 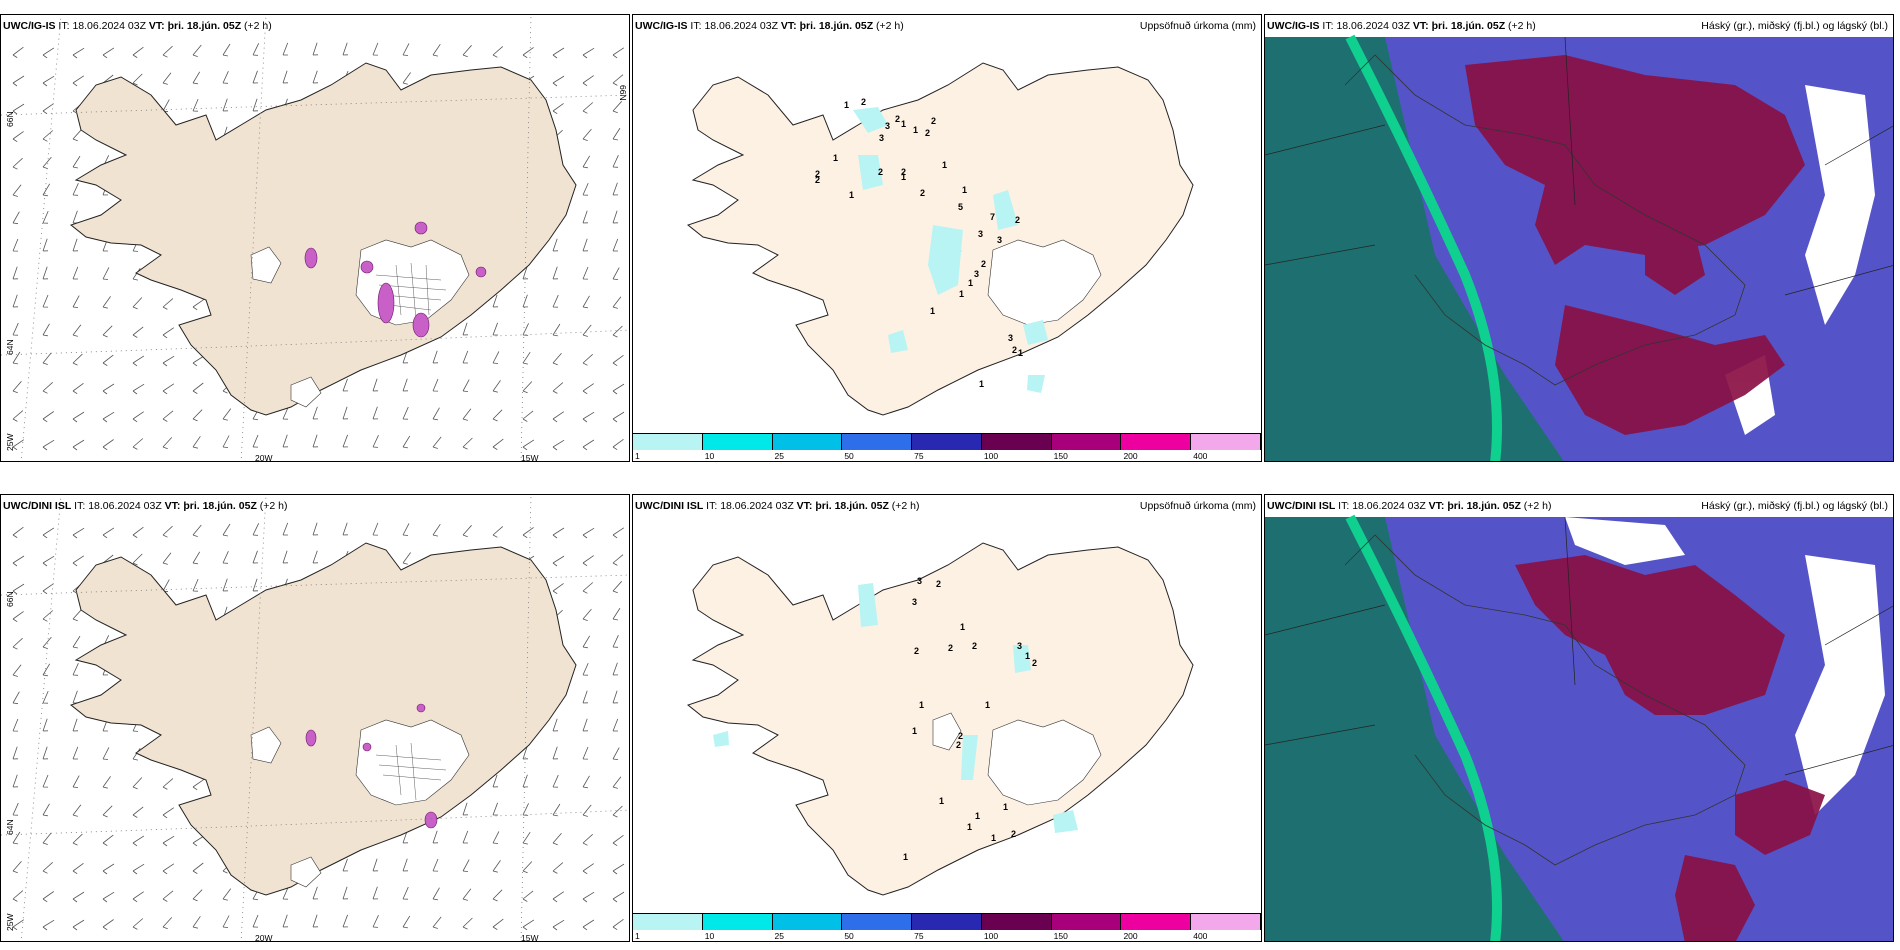 What do you see at coordinates (963, 627) in the screenshot?
I see `precip-value: 1` at bounding box center [963, 627].